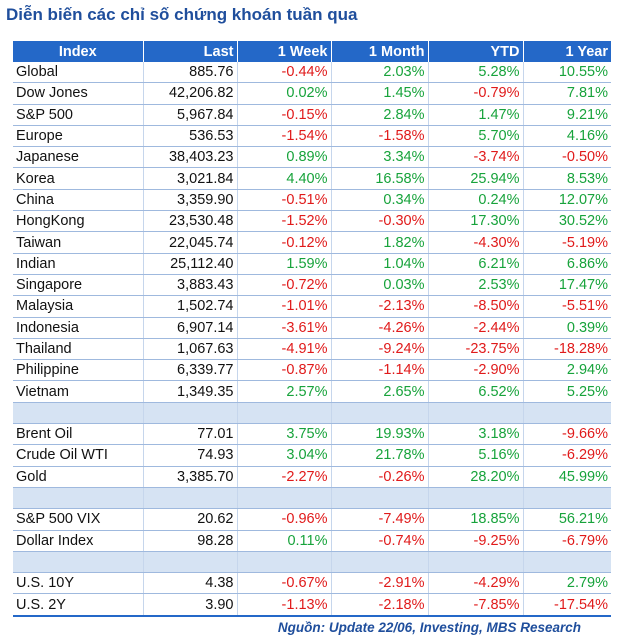  Describe the element at coordinates (567, 157) in the screenshot. I see `year-change-cell: -0.50%` at that location.